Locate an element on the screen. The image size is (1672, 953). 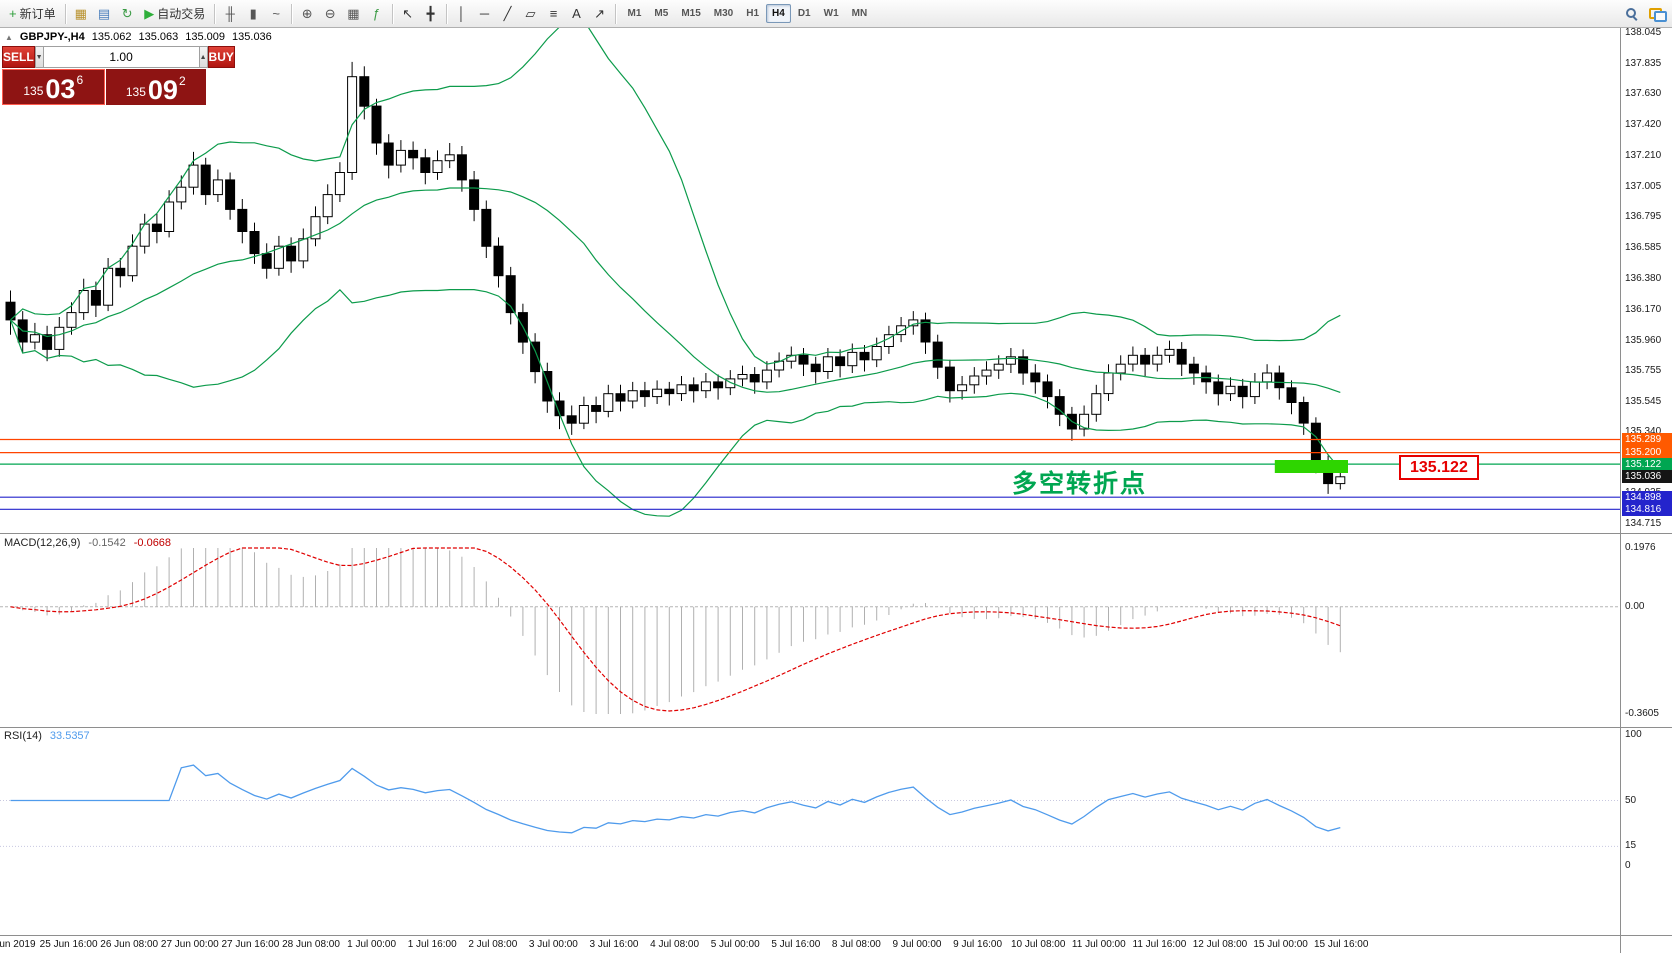
profiles-button: ▤ is located at coordinates (104, 14).